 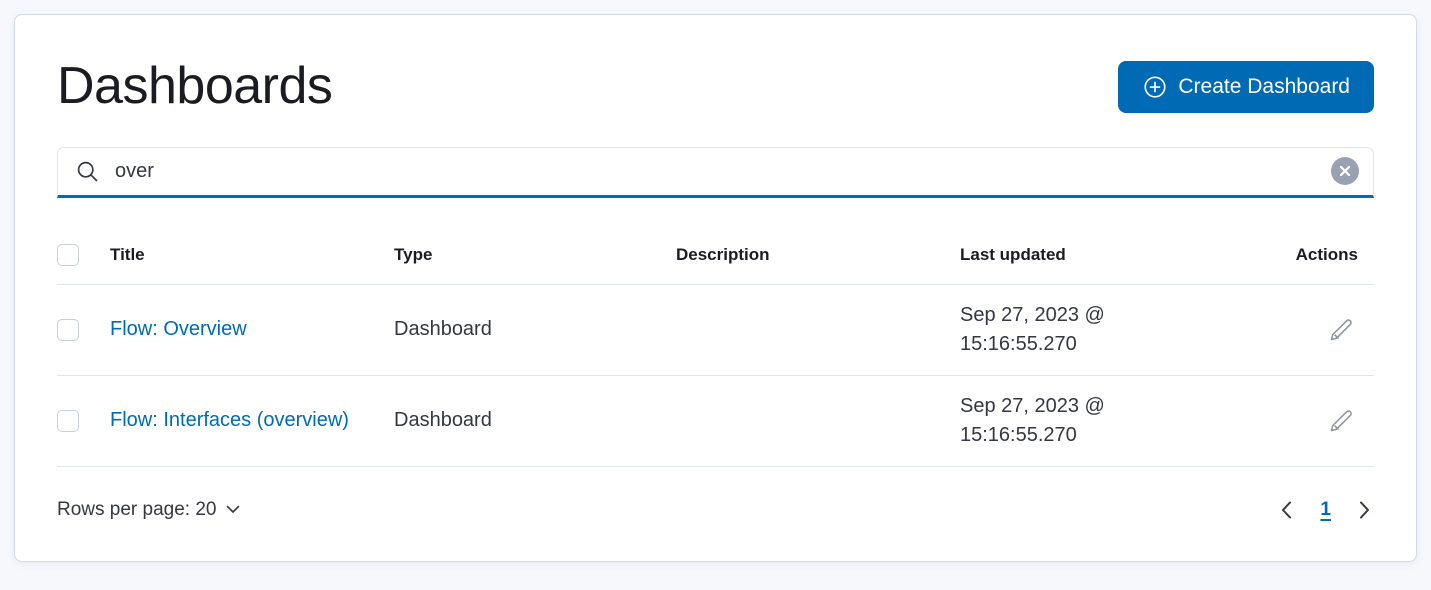 I want to click on plus-circle-icon, so click(x=1155, y=87).